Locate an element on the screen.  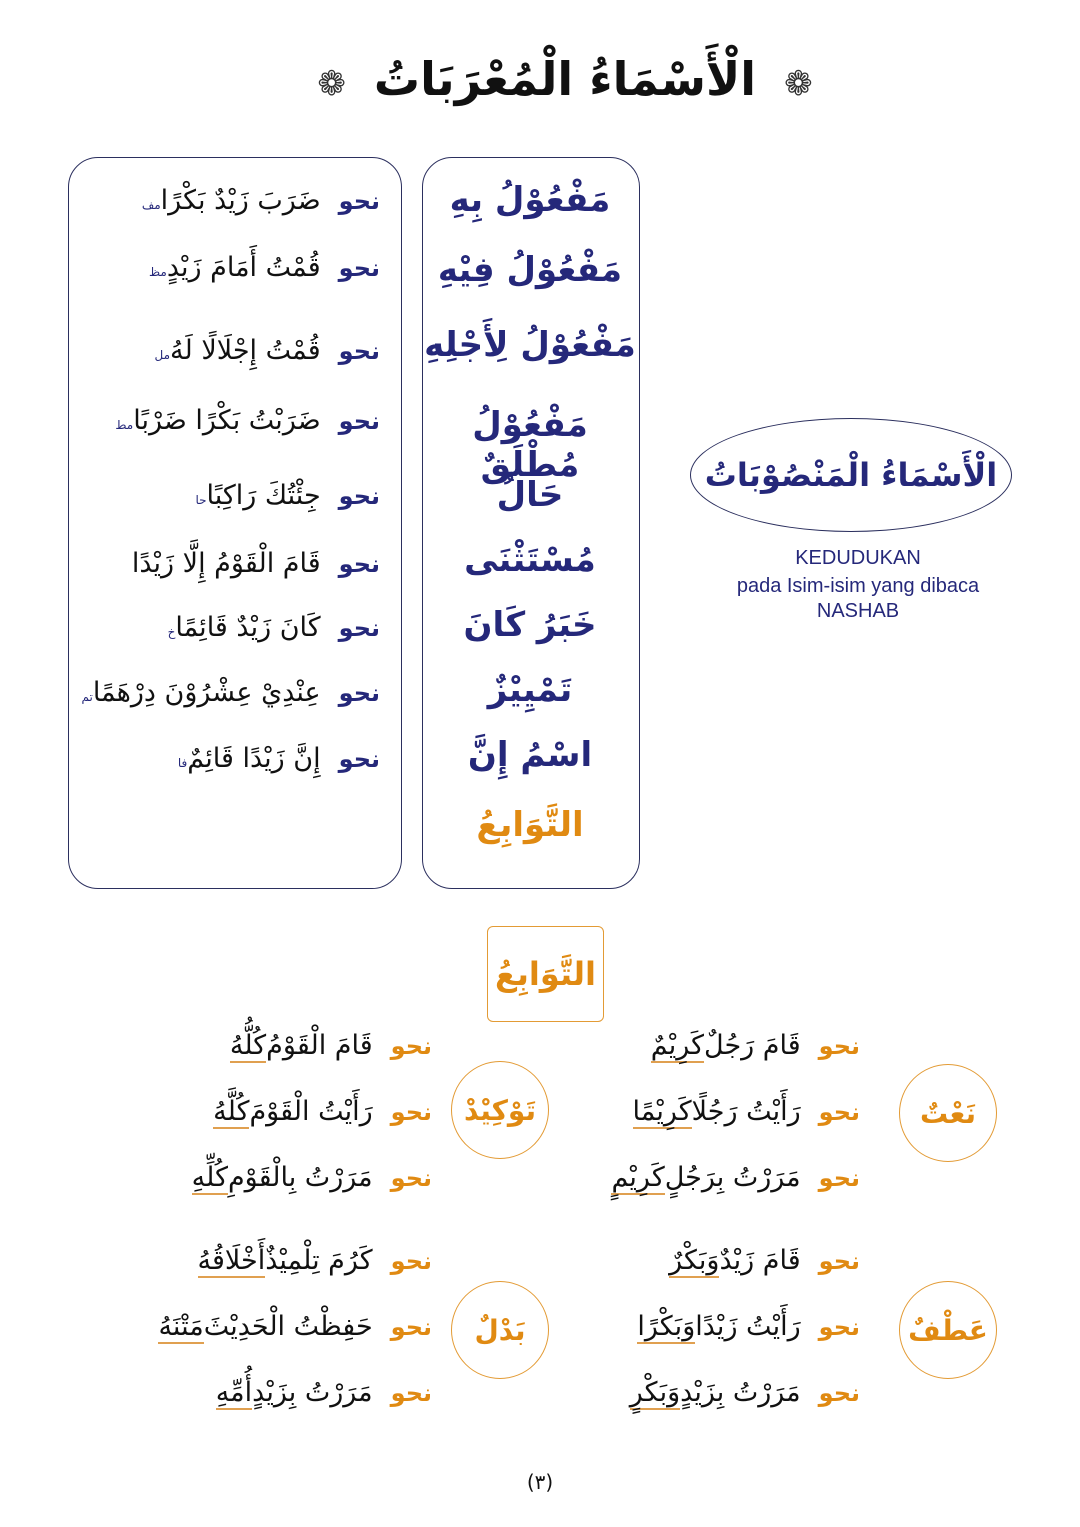
example-text: رَأَيْتُ زَيْدًا is located at coordinates (748, 1326).